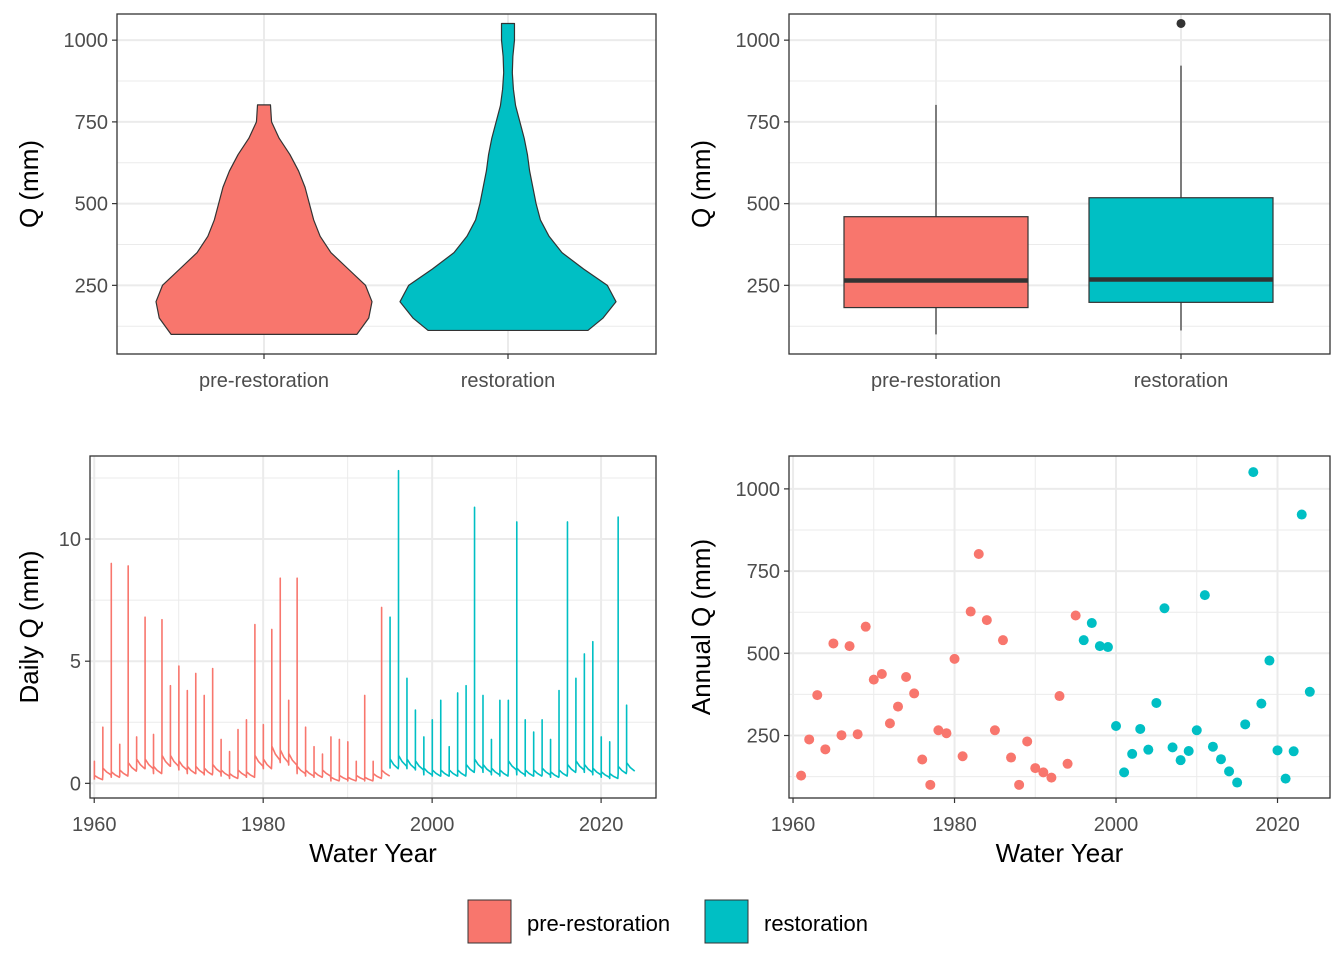 The image size is (1344, 965). I want to click on legend-key-restoration, so click(726, 921).